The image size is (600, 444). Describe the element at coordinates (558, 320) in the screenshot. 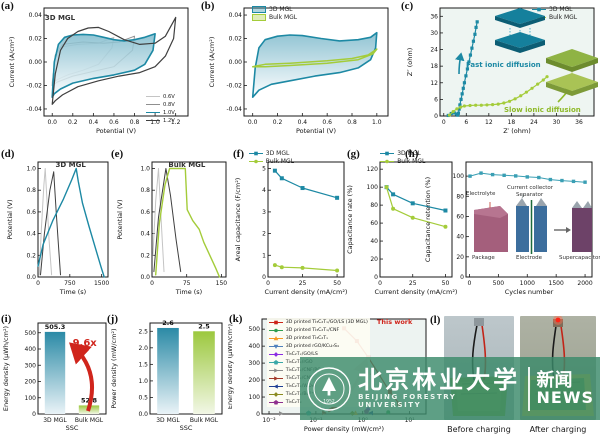

I see `led-lit` at that location.